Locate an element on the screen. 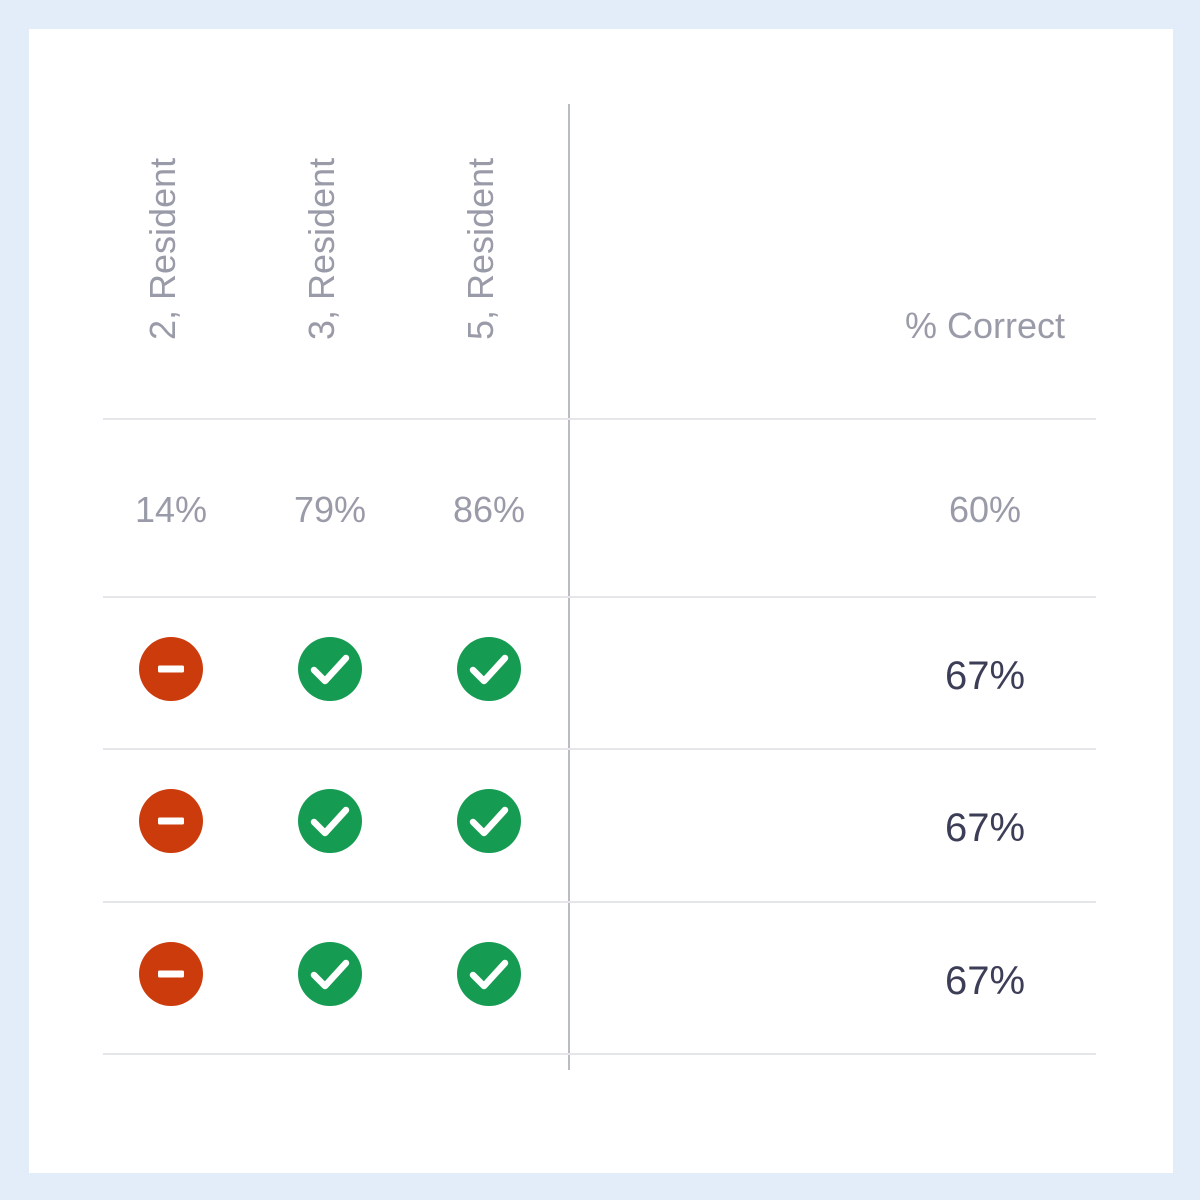 The image size is (1200, 1200). row-2-line is located at coordinates (599, 902).